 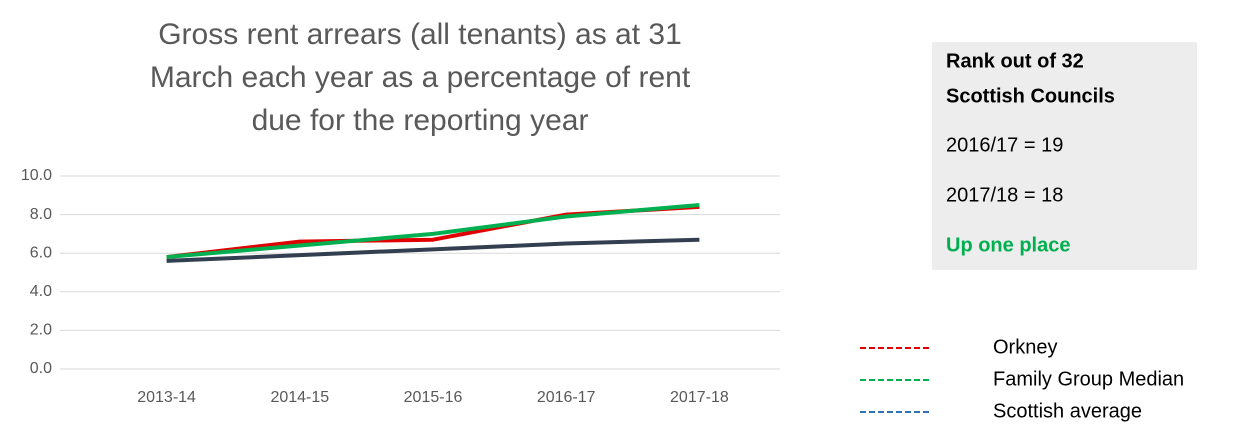 I want to click on legend-label: Family Group Median, so click(x=1088, y=379).